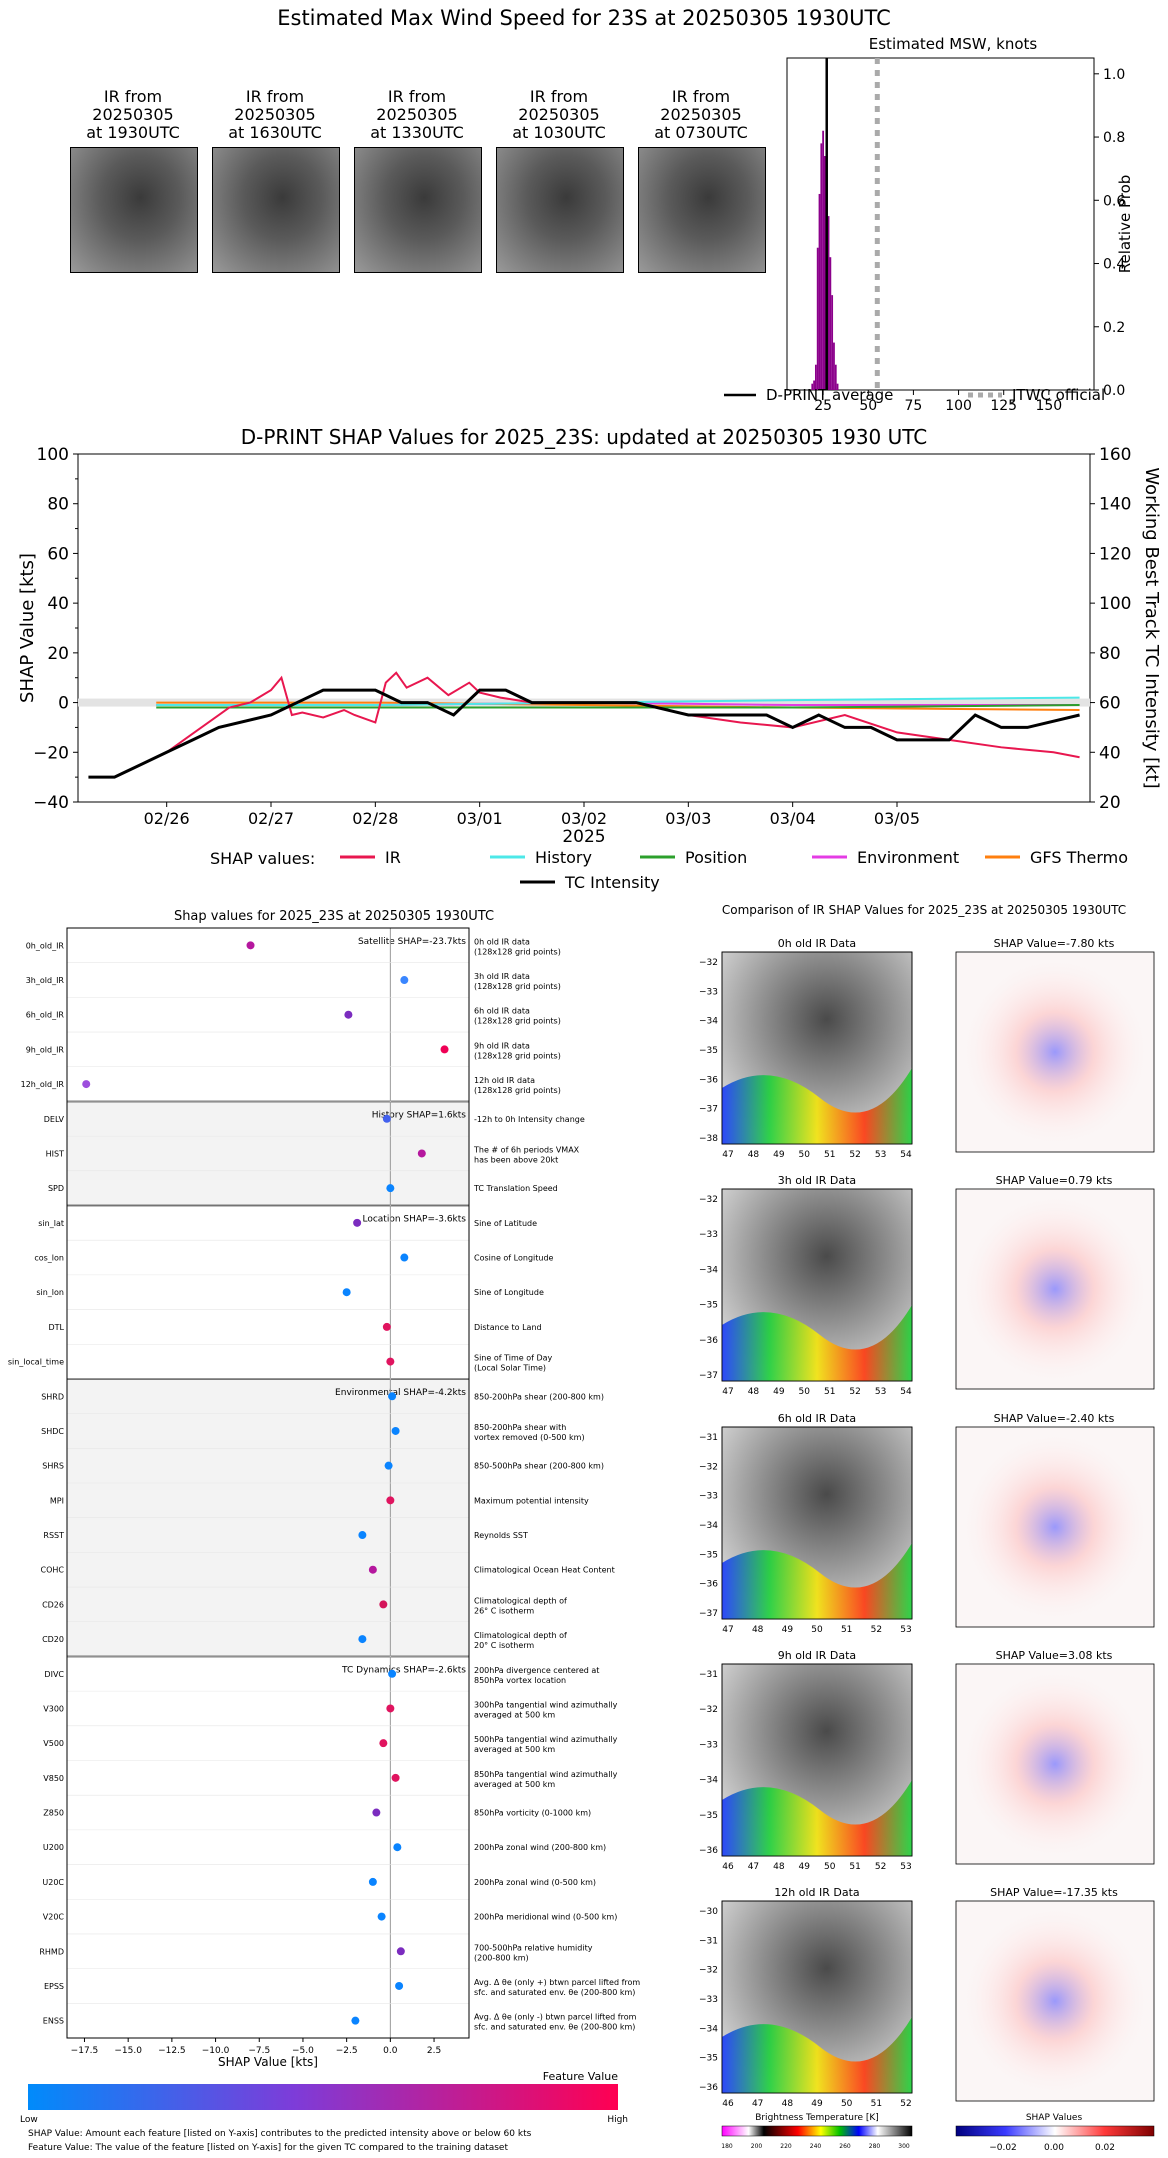 This screenshot has width=1168, height=2158. Describe the element at coordinates (817, 943) in the screenshot. I see `ir-panel-title: 0h old IR Data` at that location.